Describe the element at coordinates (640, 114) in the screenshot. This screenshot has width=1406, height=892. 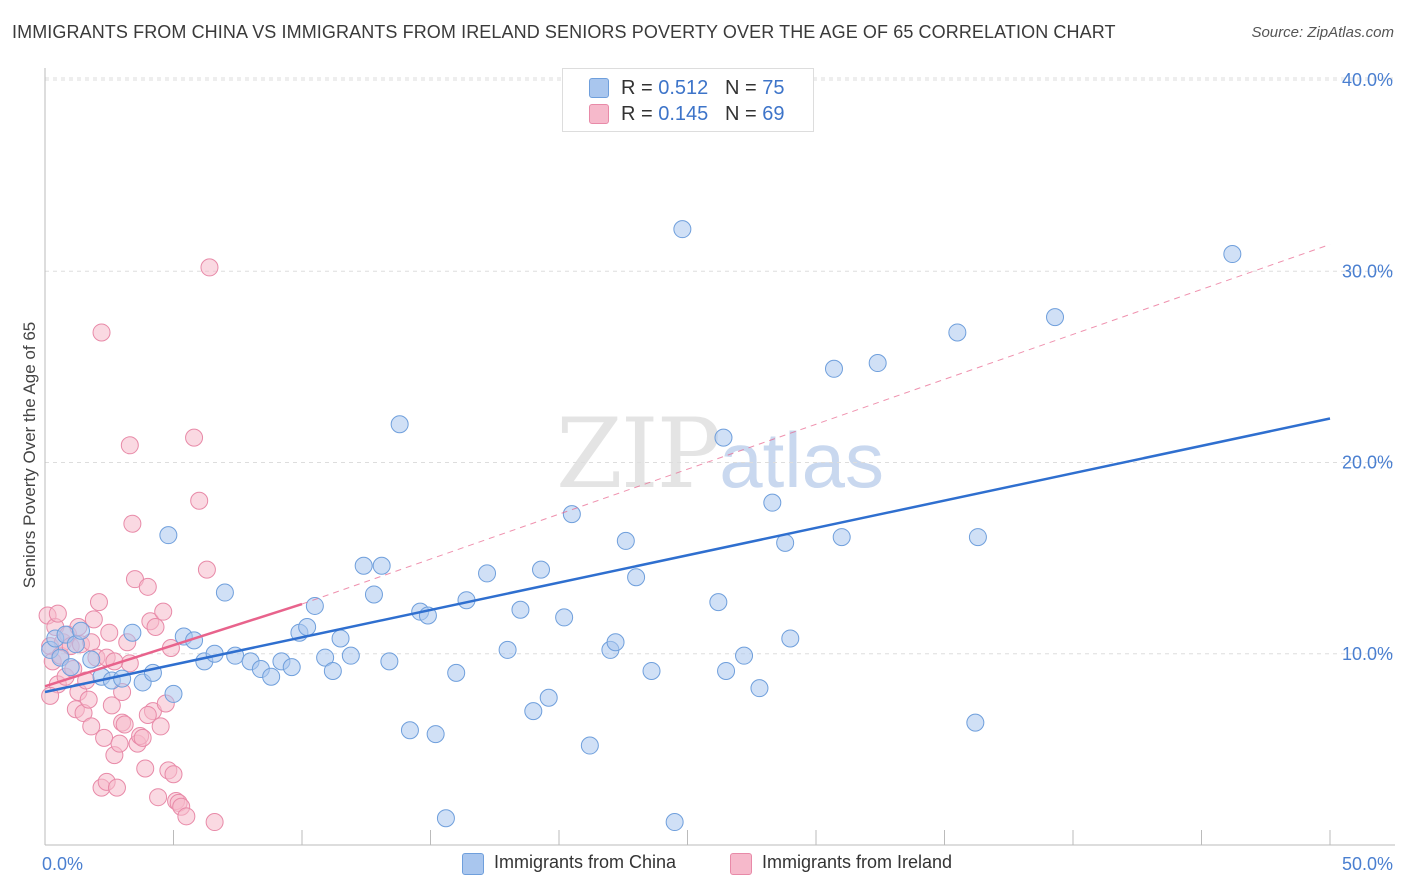
I see `legend-ireland-r-label: R =` at that location.